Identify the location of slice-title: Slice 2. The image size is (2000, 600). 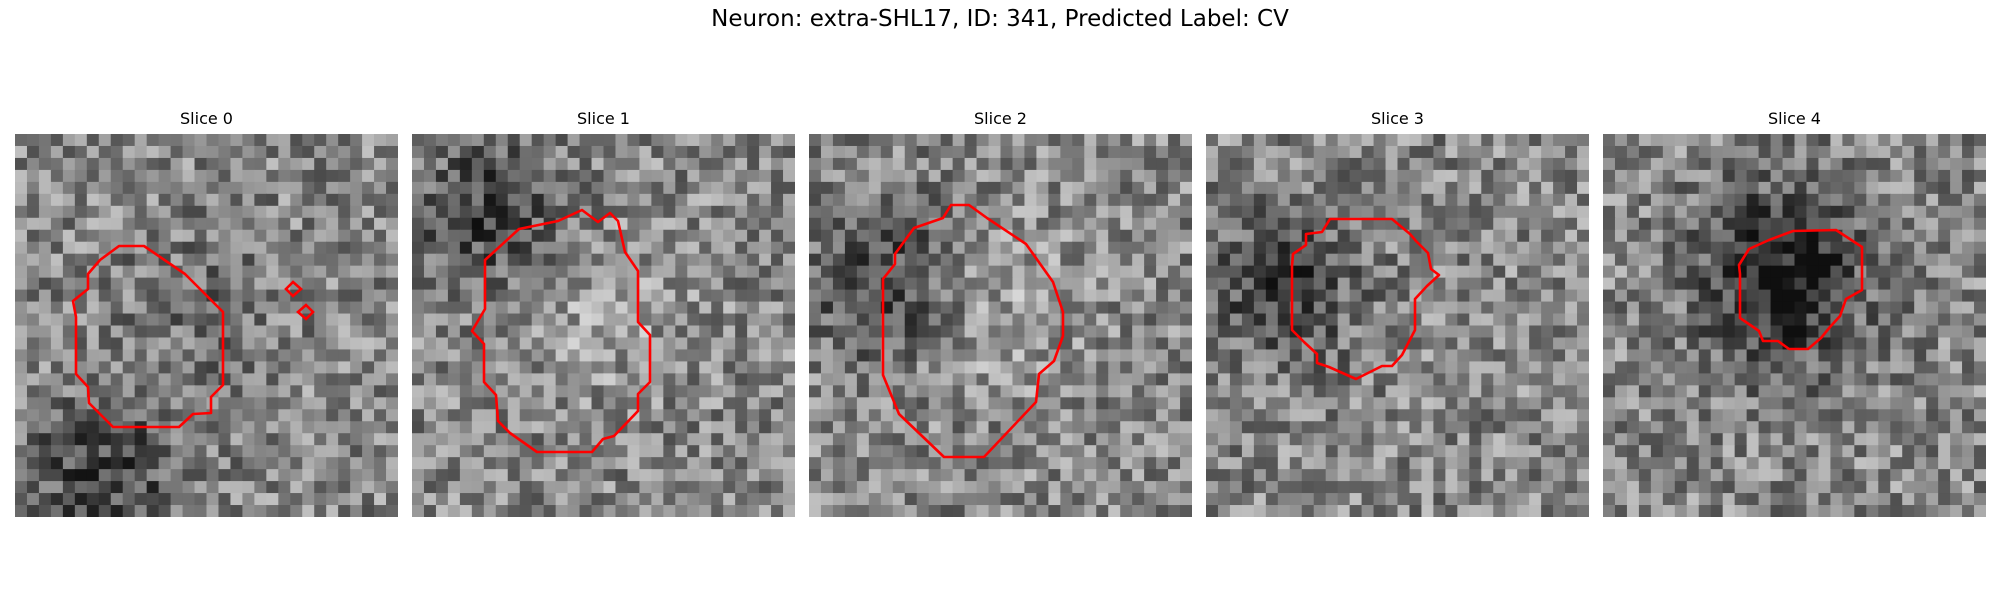
(1000, 118).